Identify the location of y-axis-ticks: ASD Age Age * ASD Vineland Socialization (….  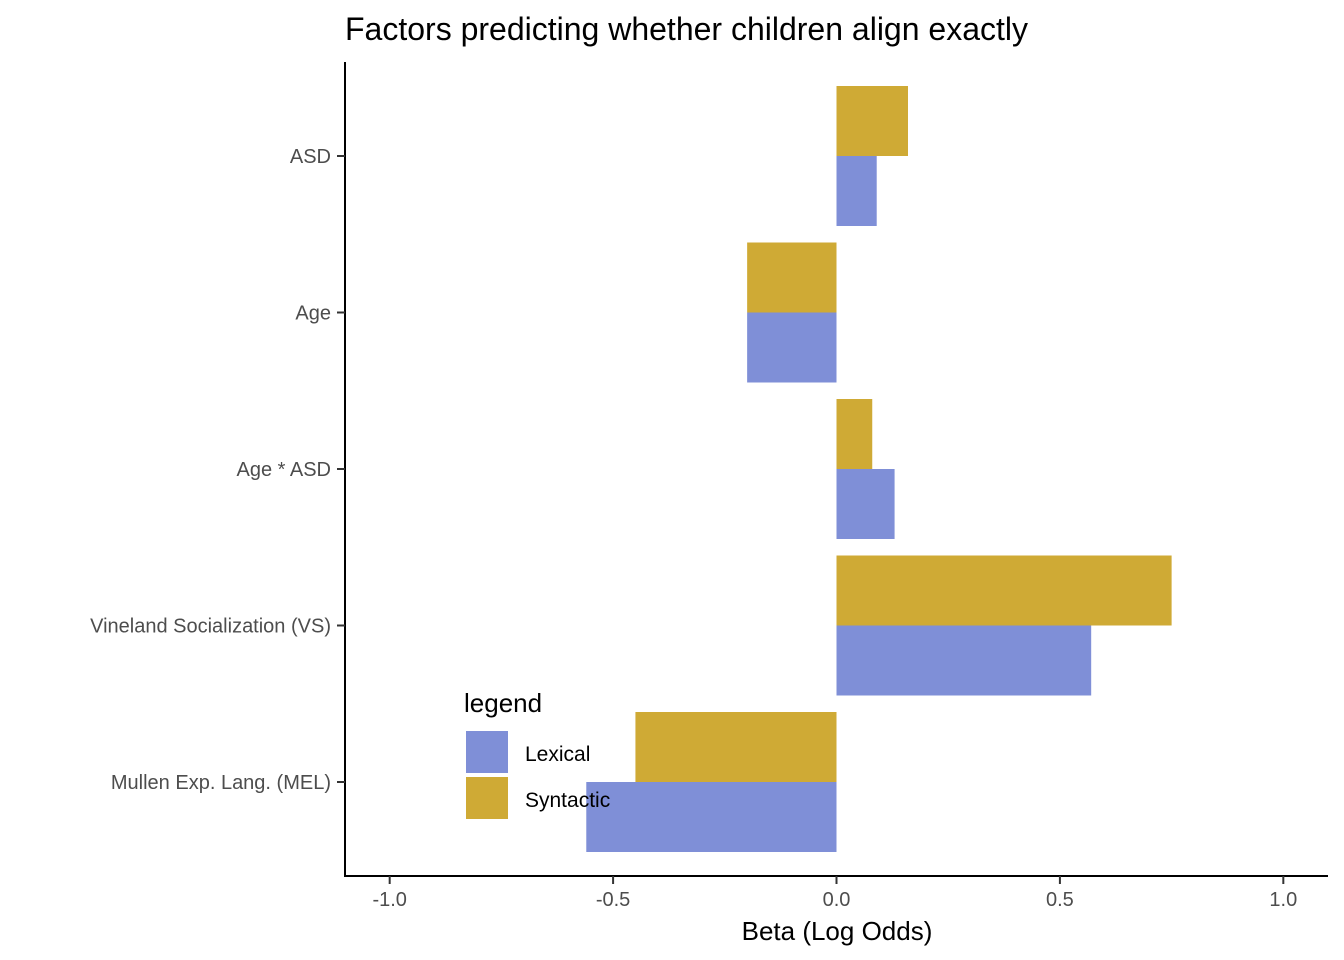
(217, 470).